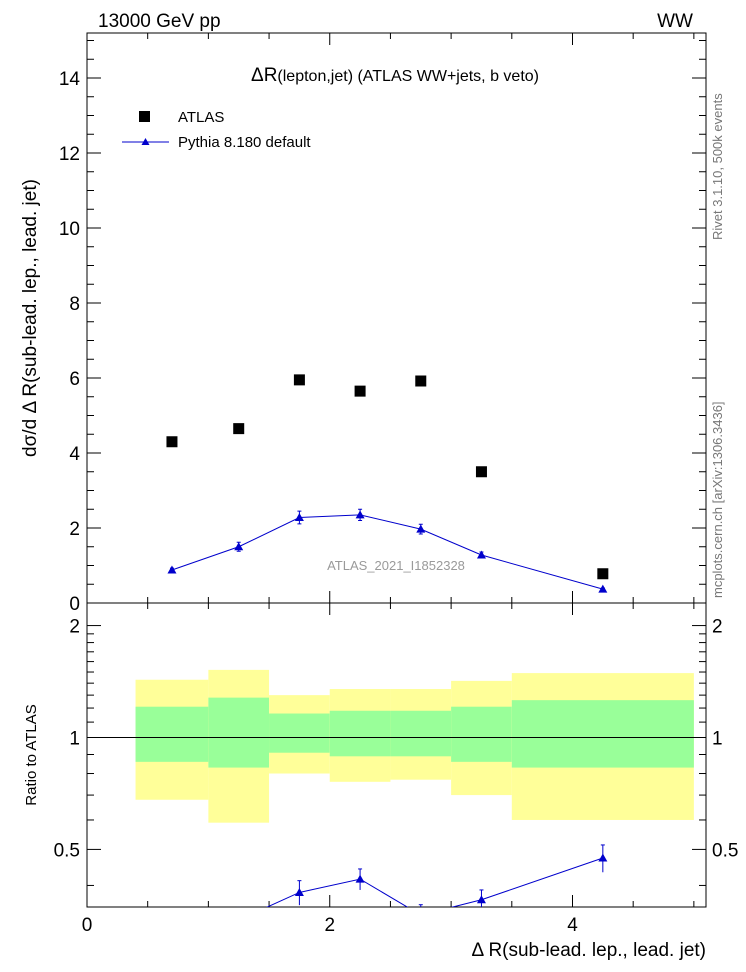  I want to click on ytick-label-main: 12, so click(69, 154).